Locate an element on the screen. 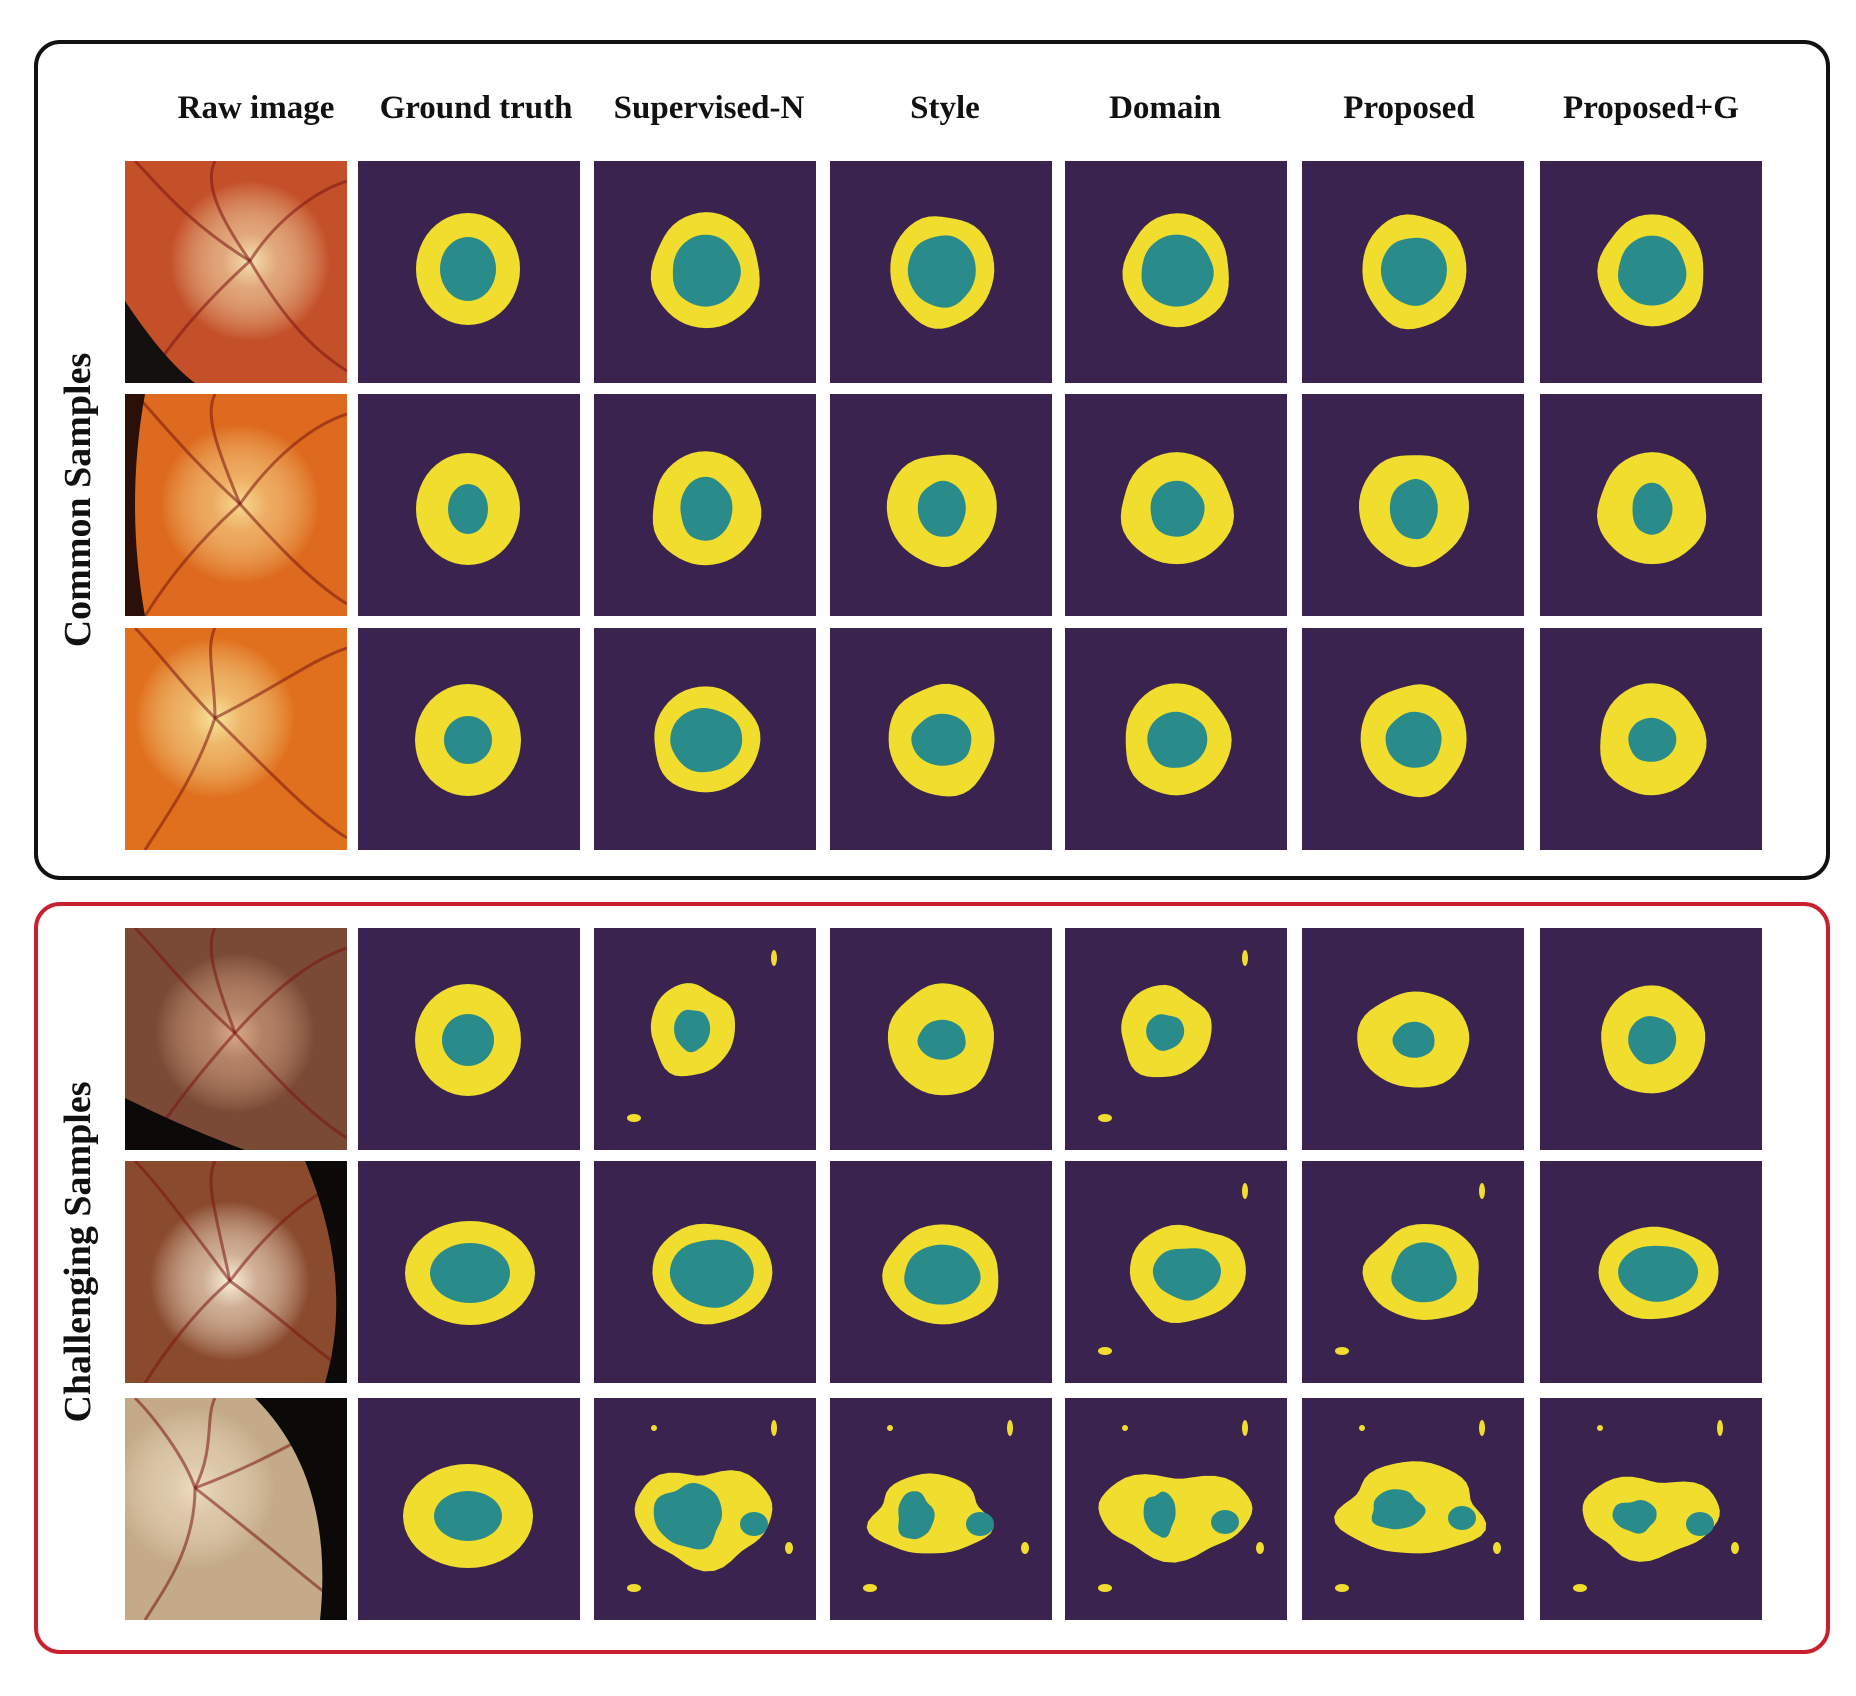 The width and height of the screenshot is (1856, 1696). column-header-raw-image: Raw image is located at coordinates (256, 108).